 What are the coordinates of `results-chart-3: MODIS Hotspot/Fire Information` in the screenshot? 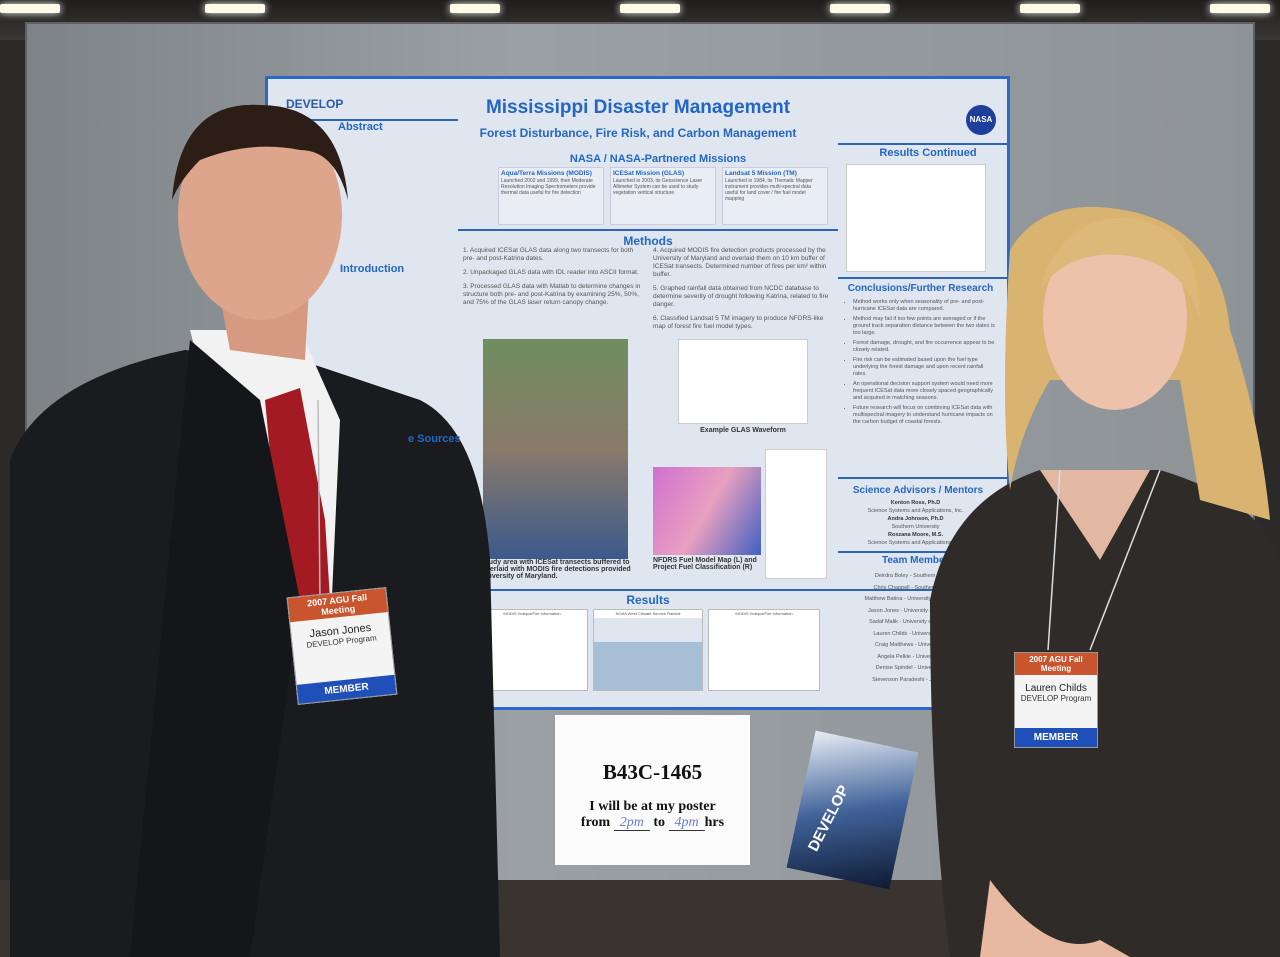 It's located at (764, 650).